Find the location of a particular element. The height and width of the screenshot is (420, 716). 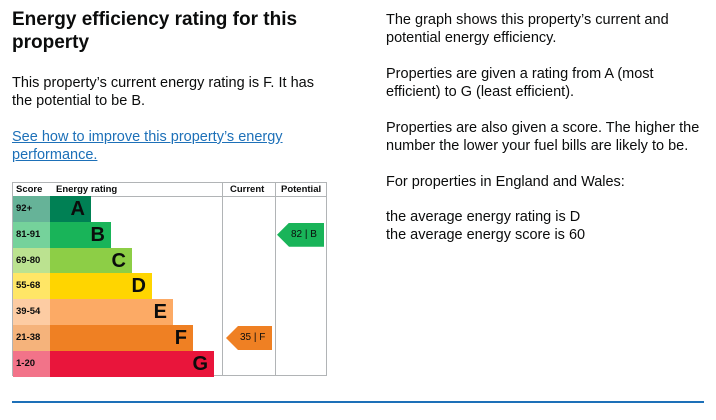

score-band-c: 69-80 is located at coordinates (31, 260).